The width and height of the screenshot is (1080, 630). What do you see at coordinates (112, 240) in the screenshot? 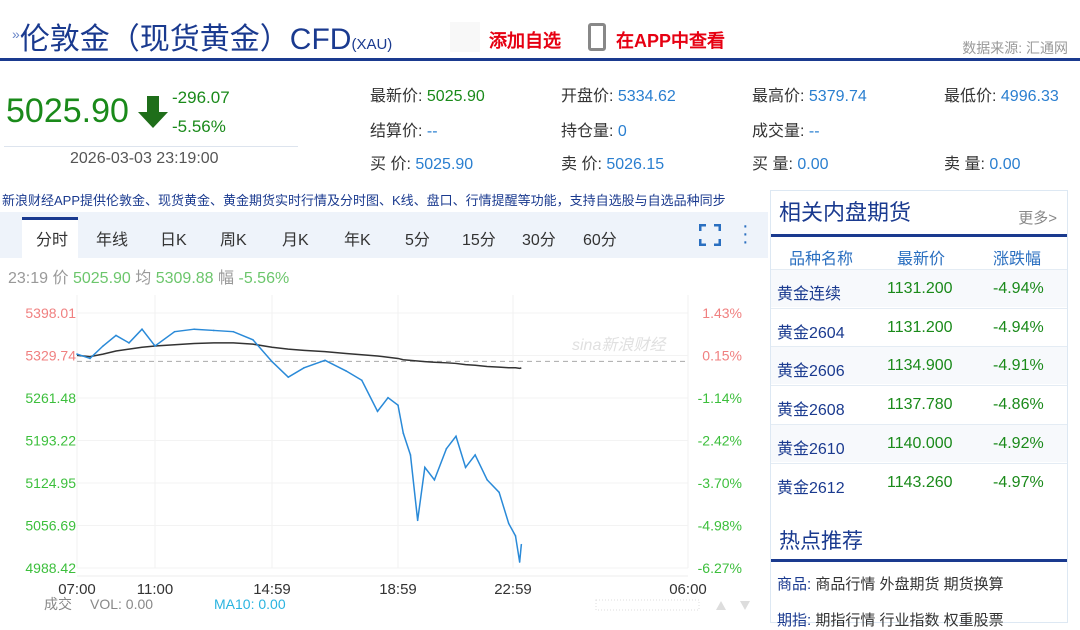
I see `tab-1: 年线` at bounding box center [112, 240].